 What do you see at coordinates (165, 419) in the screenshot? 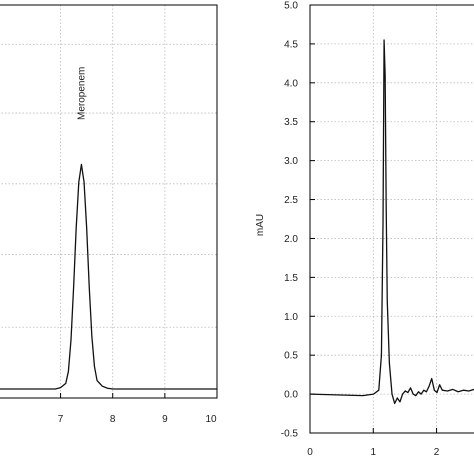
I see `left-x-tick-label: 9` at bounding box center [165, 419].